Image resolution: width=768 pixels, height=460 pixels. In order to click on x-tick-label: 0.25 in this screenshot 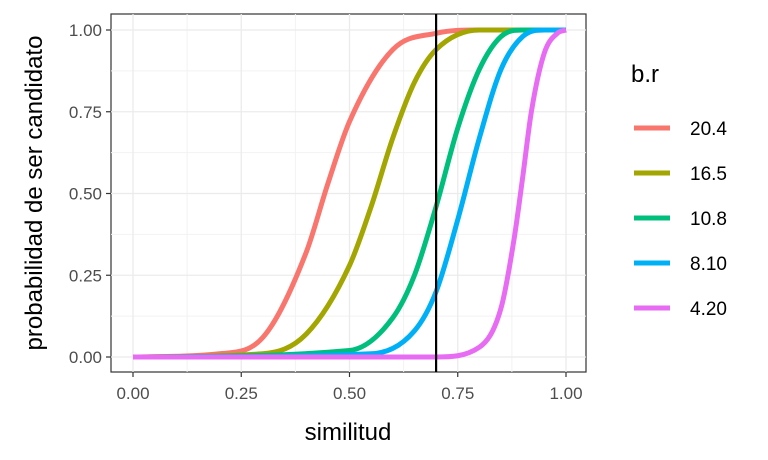, I will do `click(241, 393)`.